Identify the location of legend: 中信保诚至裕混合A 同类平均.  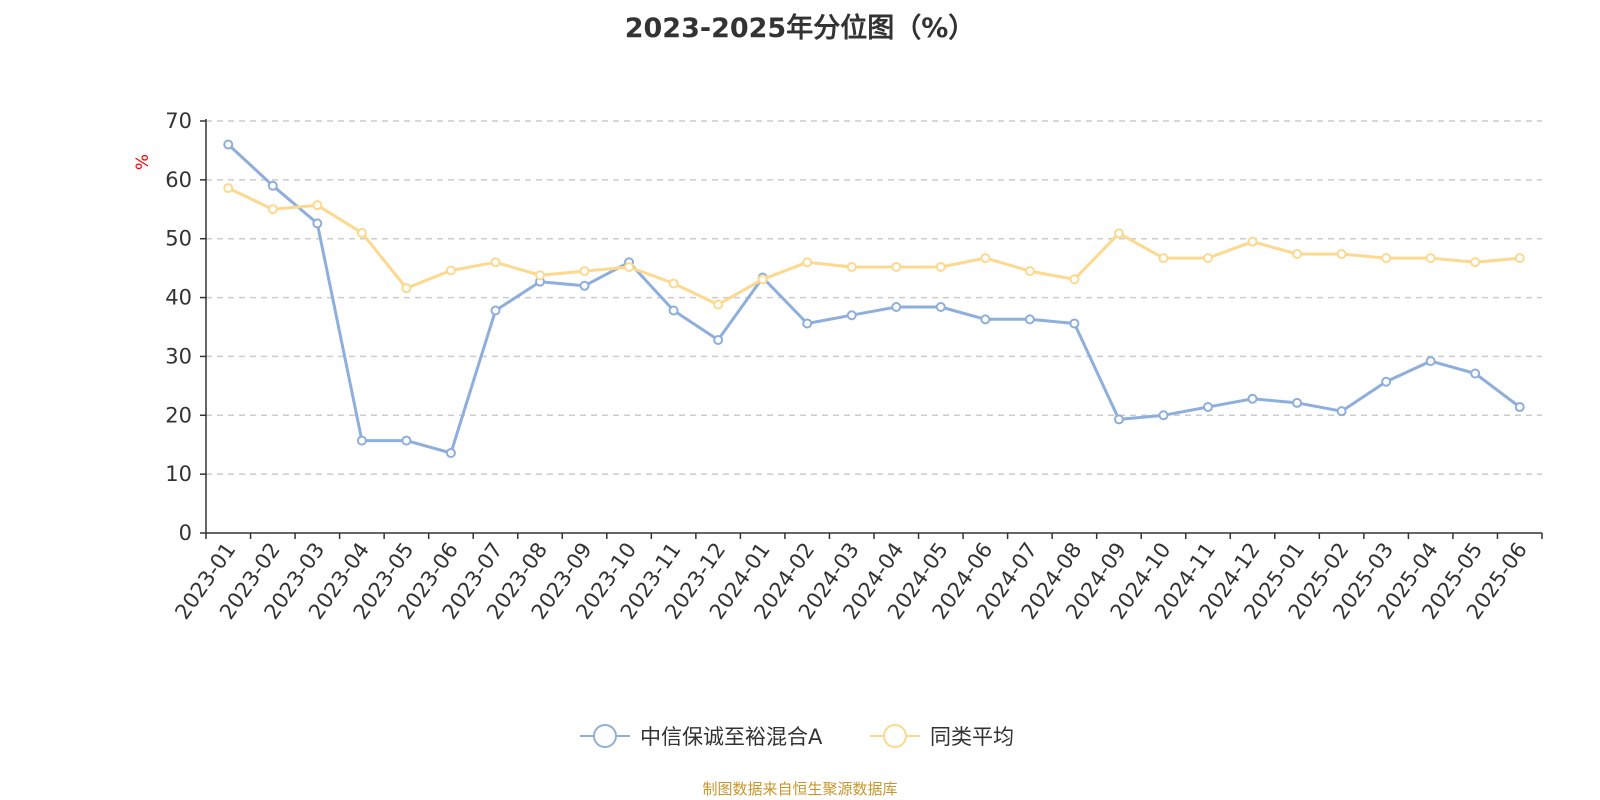
(797, 736).